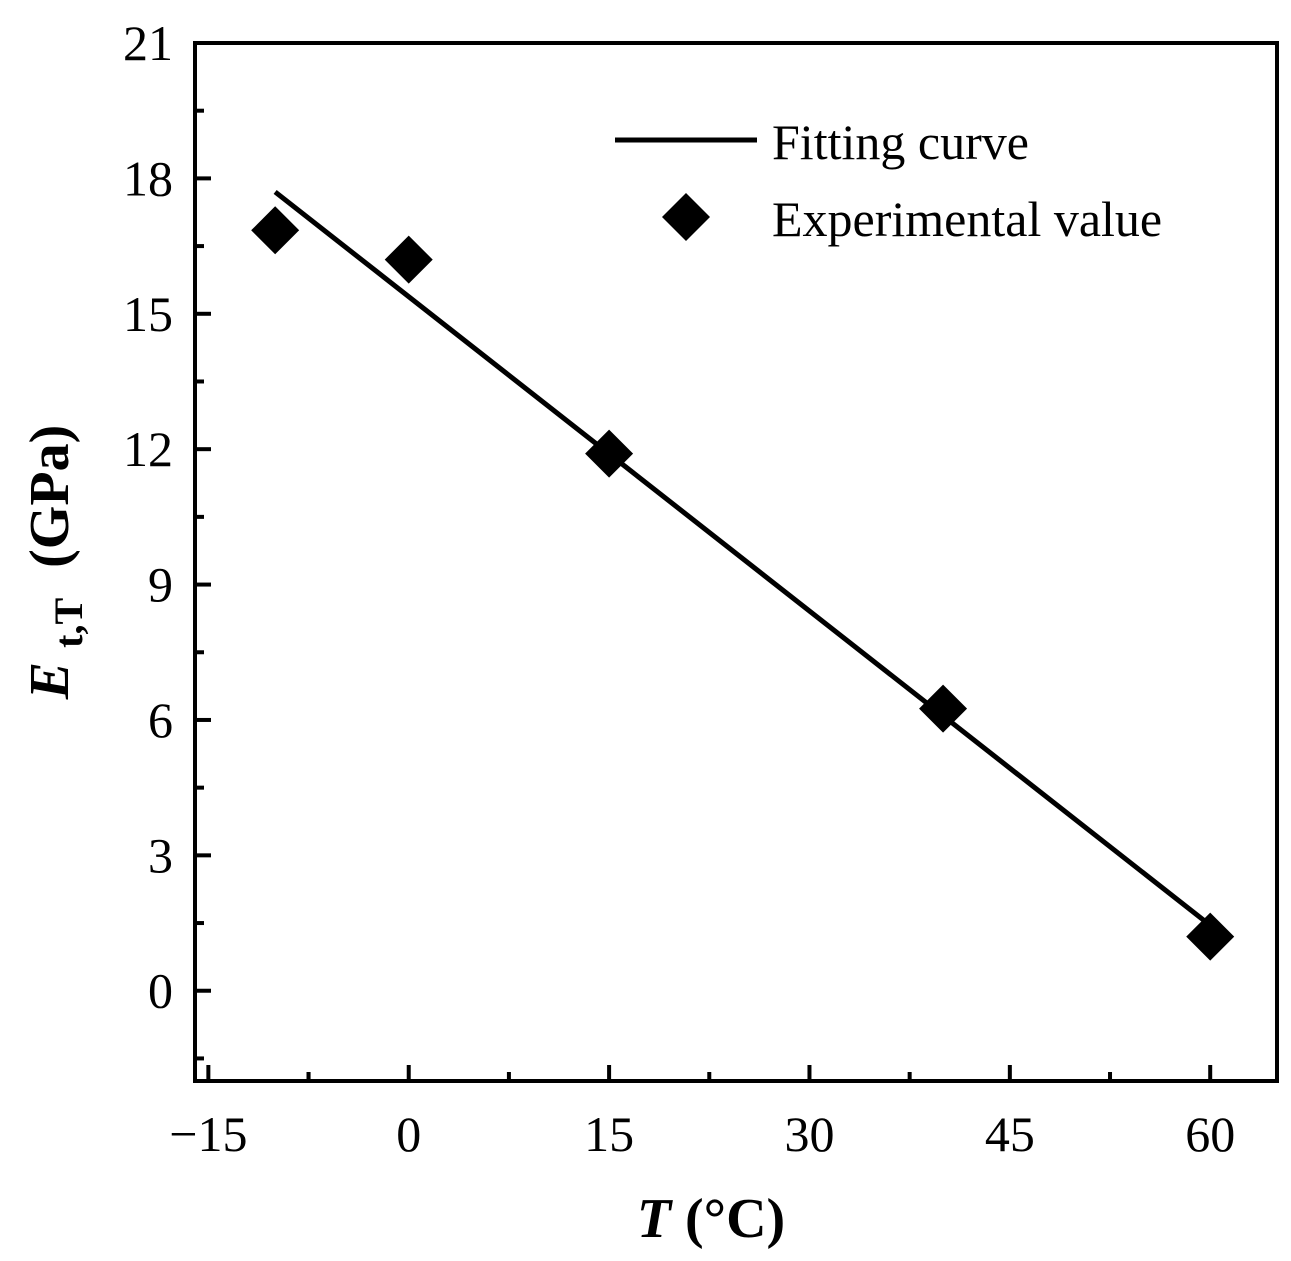  What do you see at coordinates (148, 178) in the screenshot?
I see `y-tick-label: 18` at bounding box center [148, 178].